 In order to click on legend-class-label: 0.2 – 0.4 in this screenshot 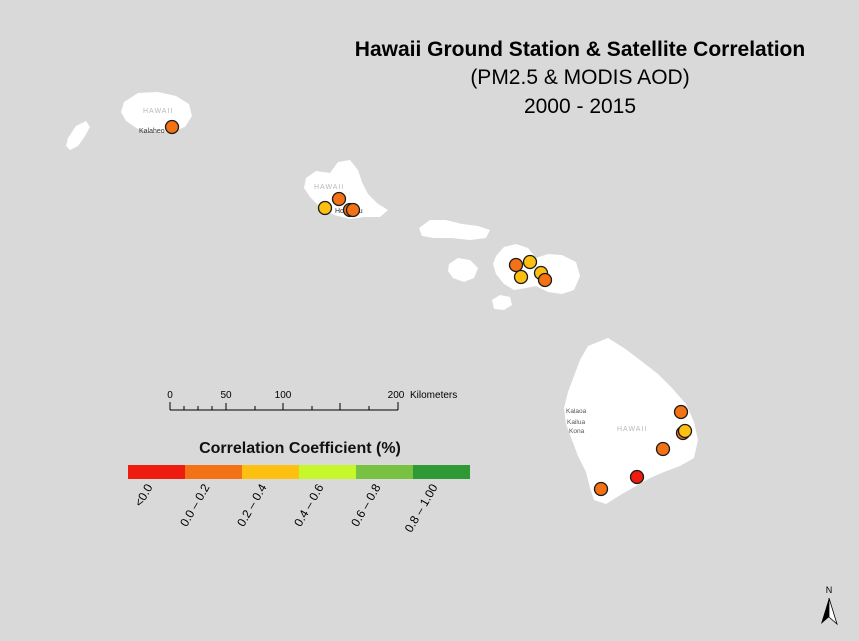, I will do `click(252, 505)`.